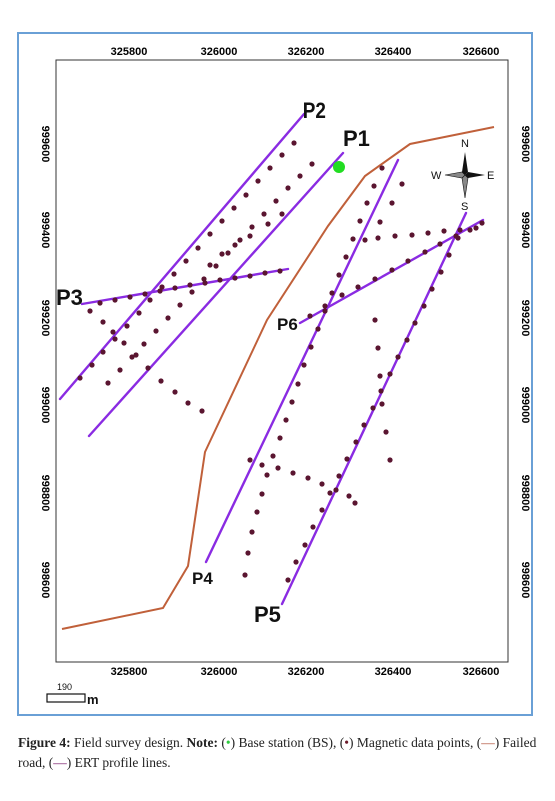 This screenshot has width=555, height=801. What do you see at coordinates (45, 580) in the screenshot?
I see `y-tick-label: 998600` at bounding box center [45, 580].